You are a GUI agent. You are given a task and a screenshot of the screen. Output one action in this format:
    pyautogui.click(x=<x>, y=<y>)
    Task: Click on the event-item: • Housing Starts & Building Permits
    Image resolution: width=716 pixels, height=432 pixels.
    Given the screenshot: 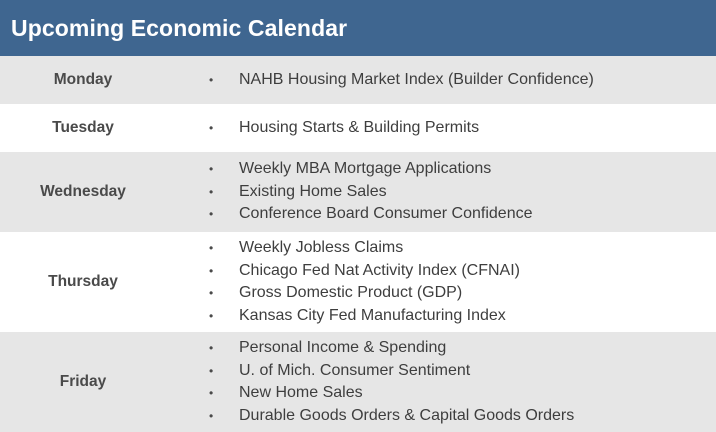 What is the action you would take?
    pyautogui.click(x=322, y=128)
    